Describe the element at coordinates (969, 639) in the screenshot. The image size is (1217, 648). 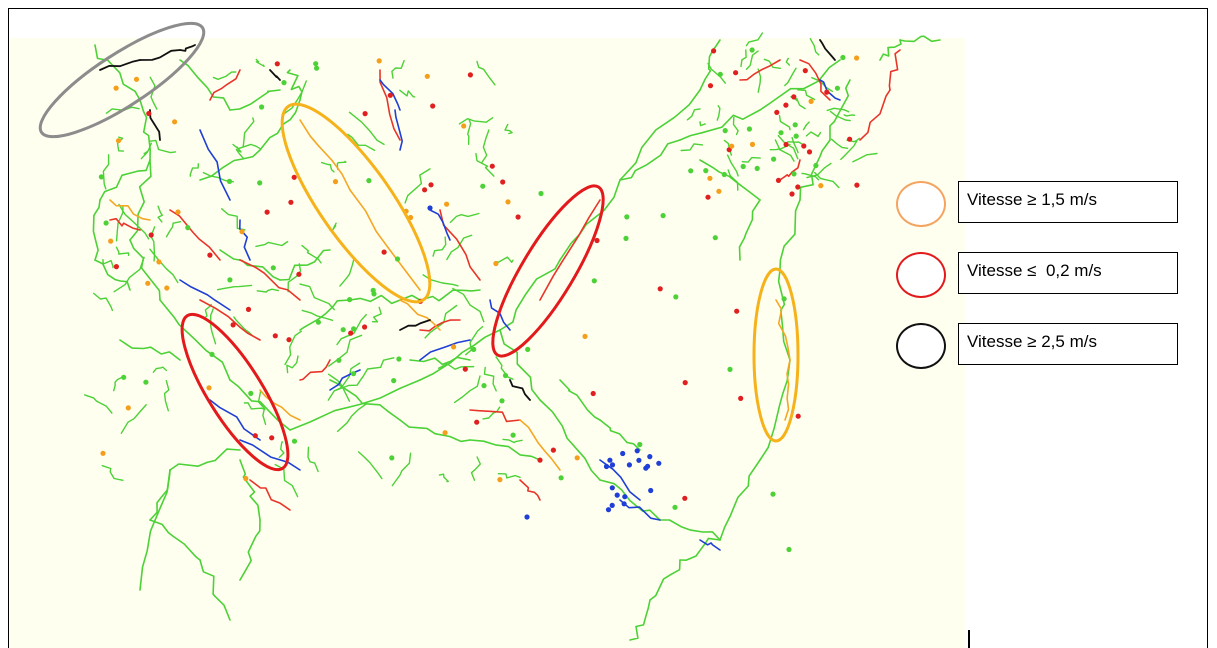
I see `text-cursor-mark` at that location.